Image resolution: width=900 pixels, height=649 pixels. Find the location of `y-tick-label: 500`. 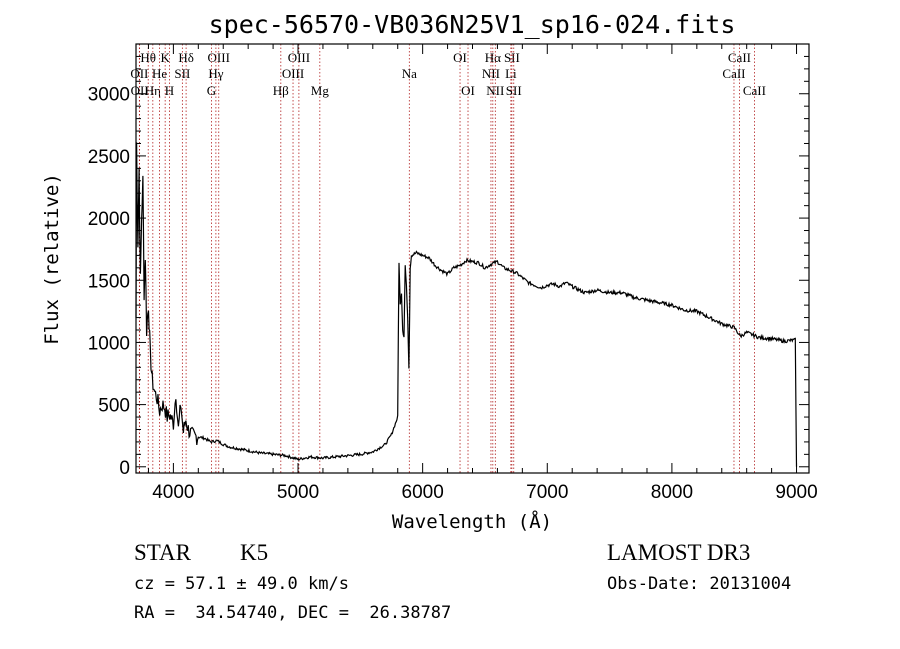

y-tick-label: 500 is located at coordinates (114, 406).